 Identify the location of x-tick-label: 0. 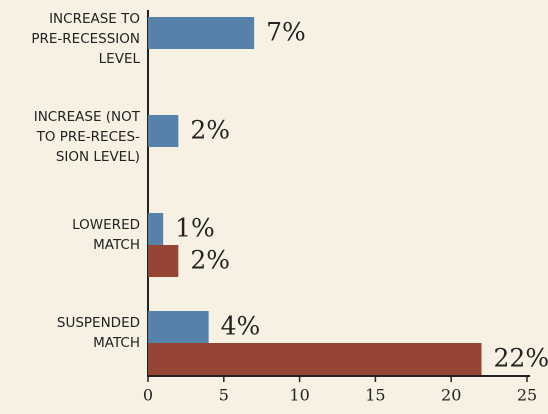
(148, 395).